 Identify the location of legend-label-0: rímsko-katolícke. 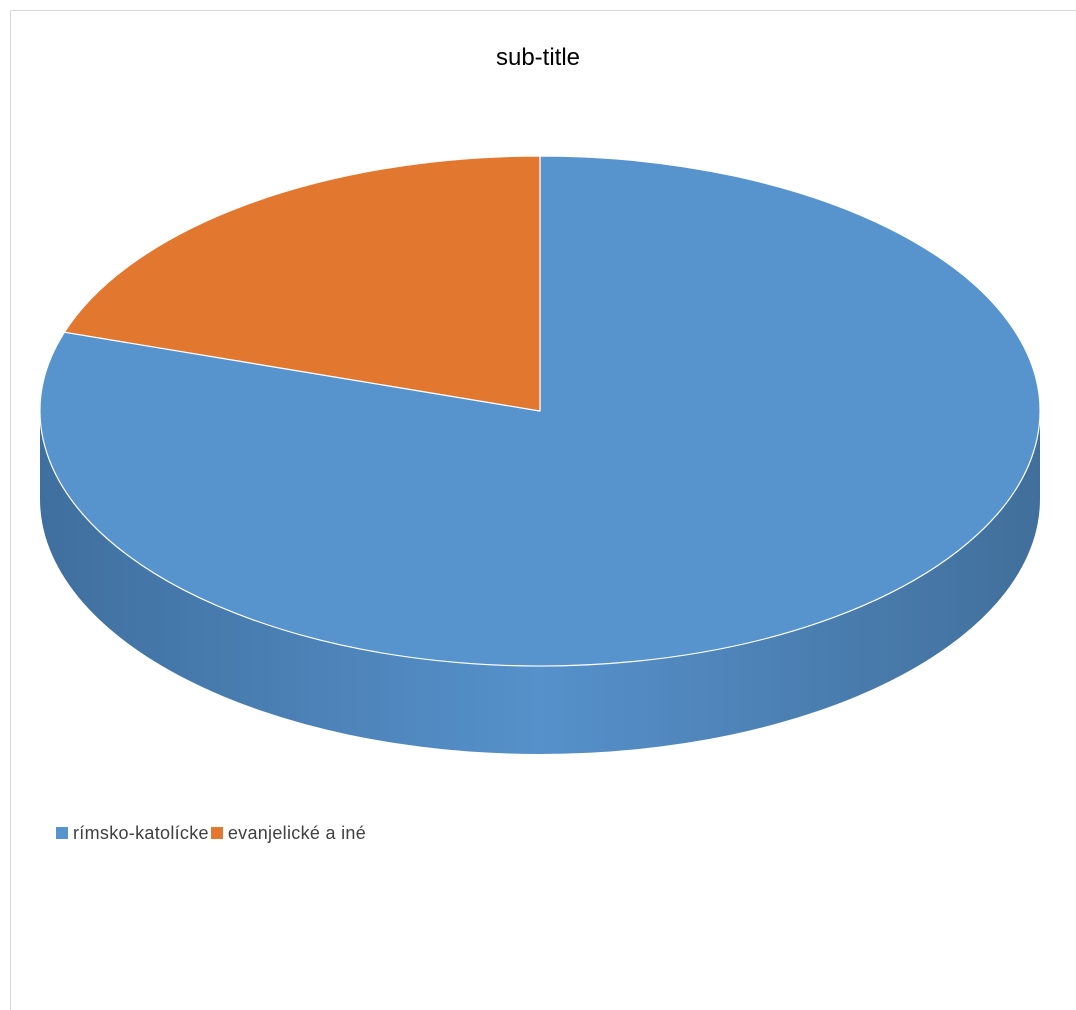
(141, 833).